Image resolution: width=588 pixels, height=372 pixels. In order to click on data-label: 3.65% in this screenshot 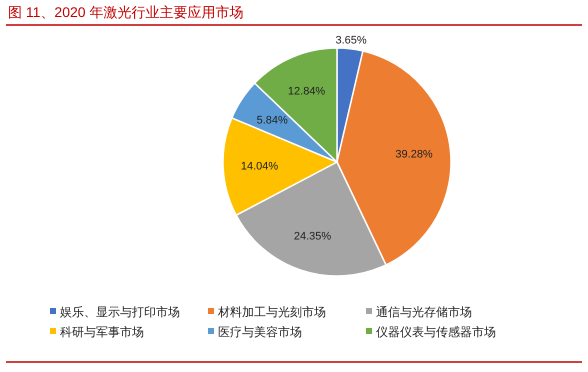, I will do `click(351, 40)`.